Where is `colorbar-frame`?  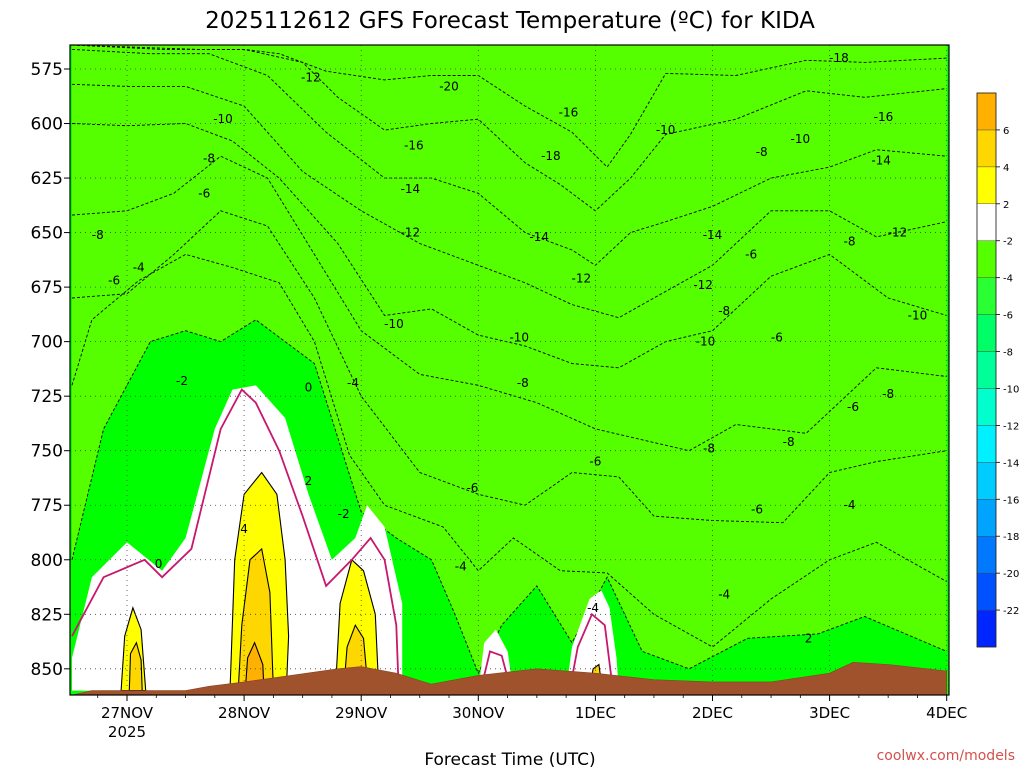
colorbar-frame is located at coordinates (986, 370).